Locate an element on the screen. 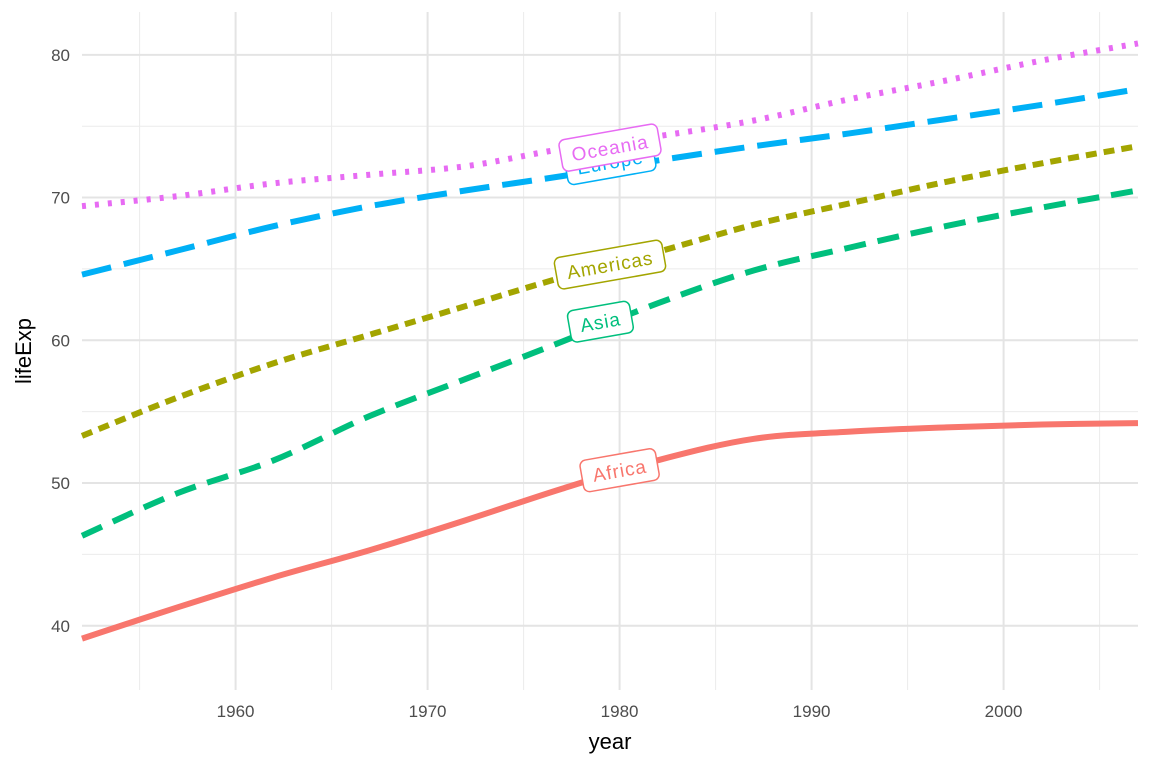  y-tick-label: 50 is located at coordinates (60, 483).